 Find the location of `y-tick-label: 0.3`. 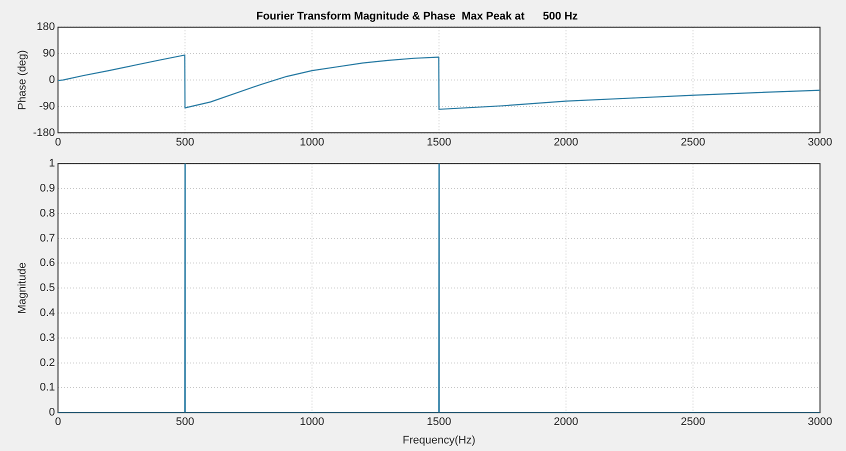

y-tick-label: 0.3 is located at coordinates (47, 338).